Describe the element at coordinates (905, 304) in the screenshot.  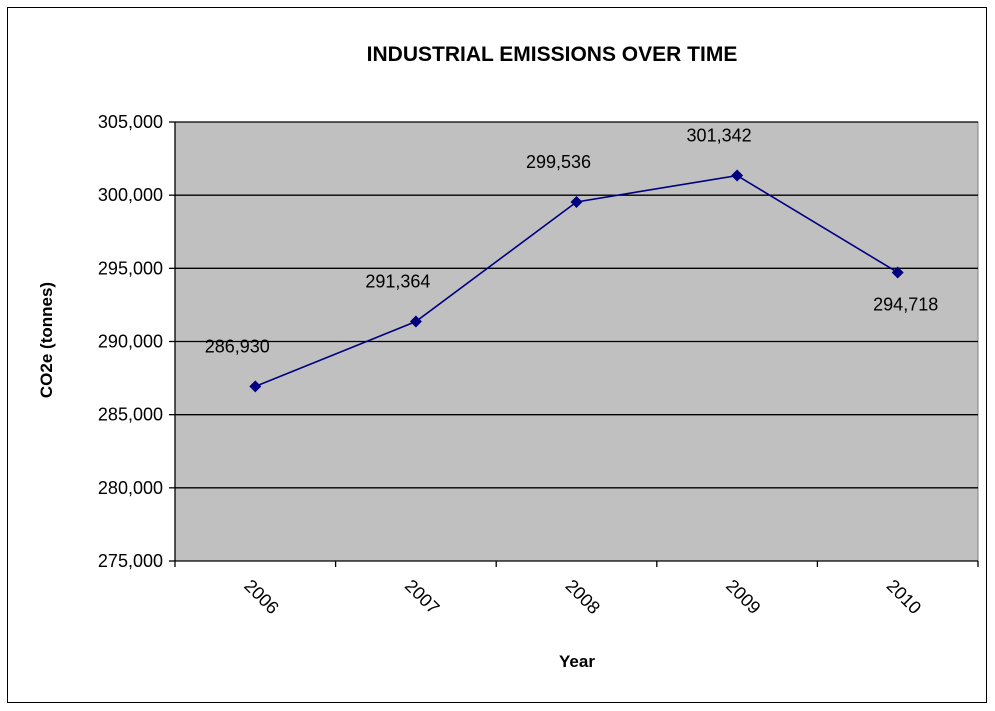
I see `data-label: 294,718` at that location.